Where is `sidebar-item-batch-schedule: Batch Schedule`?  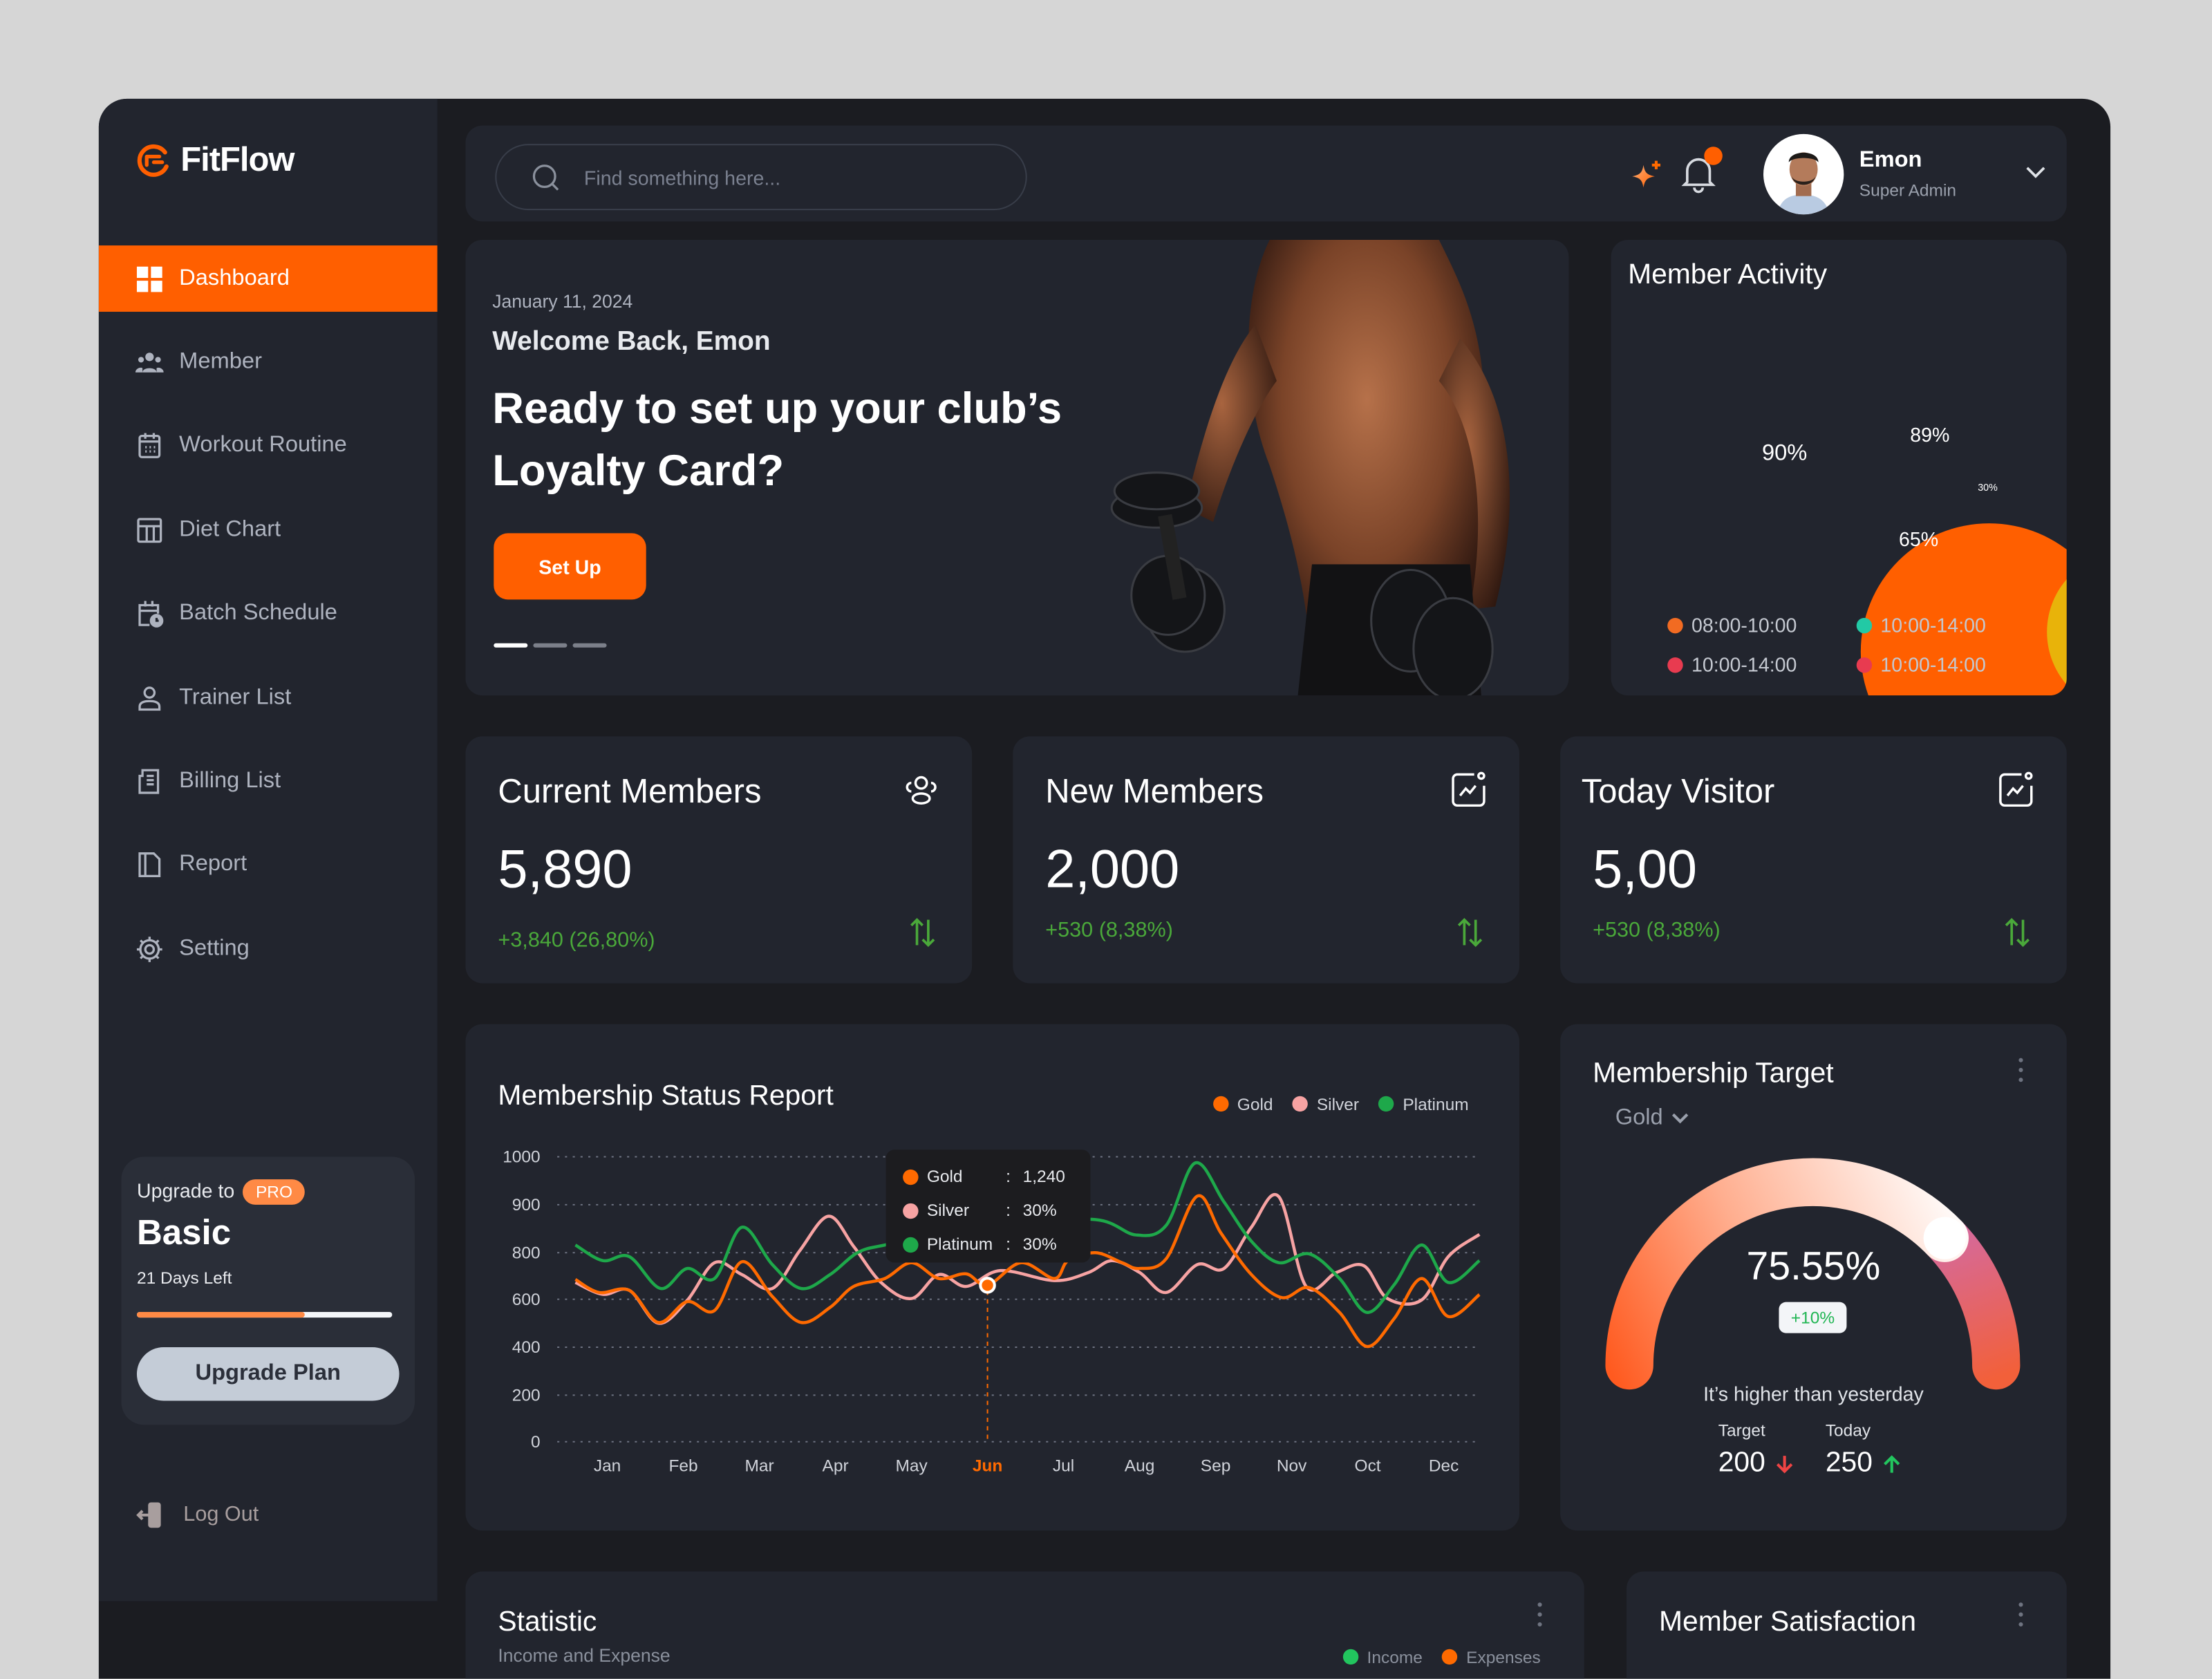
sidebar-item-batch-schedule: Batch Schedule is located at coordinates (268, 613).